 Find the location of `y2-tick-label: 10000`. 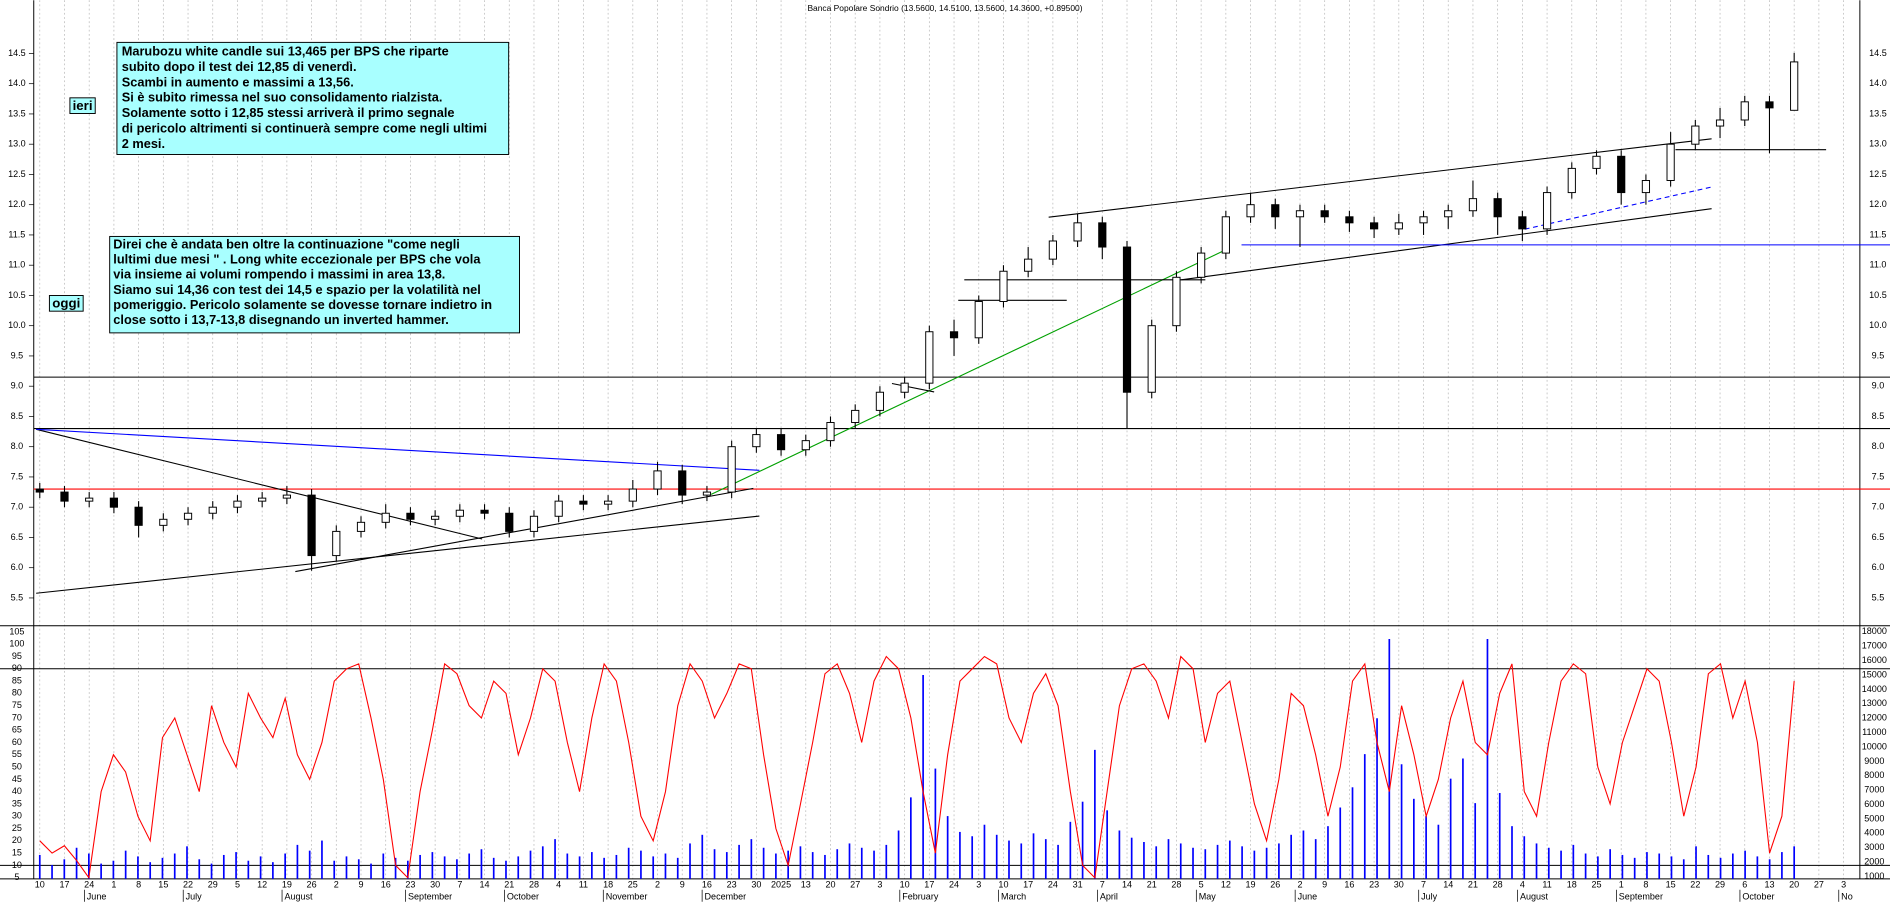

y2-tick-label: 10000 is located at coordinates (1874, 746).